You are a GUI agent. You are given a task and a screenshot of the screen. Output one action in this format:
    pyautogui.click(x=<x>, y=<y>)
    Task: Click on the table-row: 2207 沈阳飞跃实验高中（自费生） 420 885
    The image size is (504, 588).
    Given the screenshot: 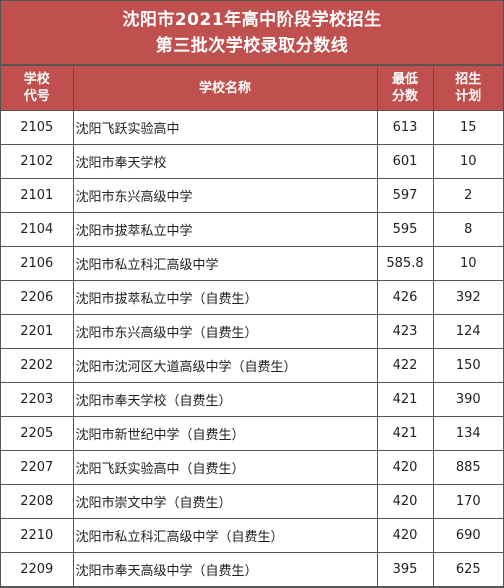 What is the action you would take?
    pyautogui.click(x=252, y=467)
    